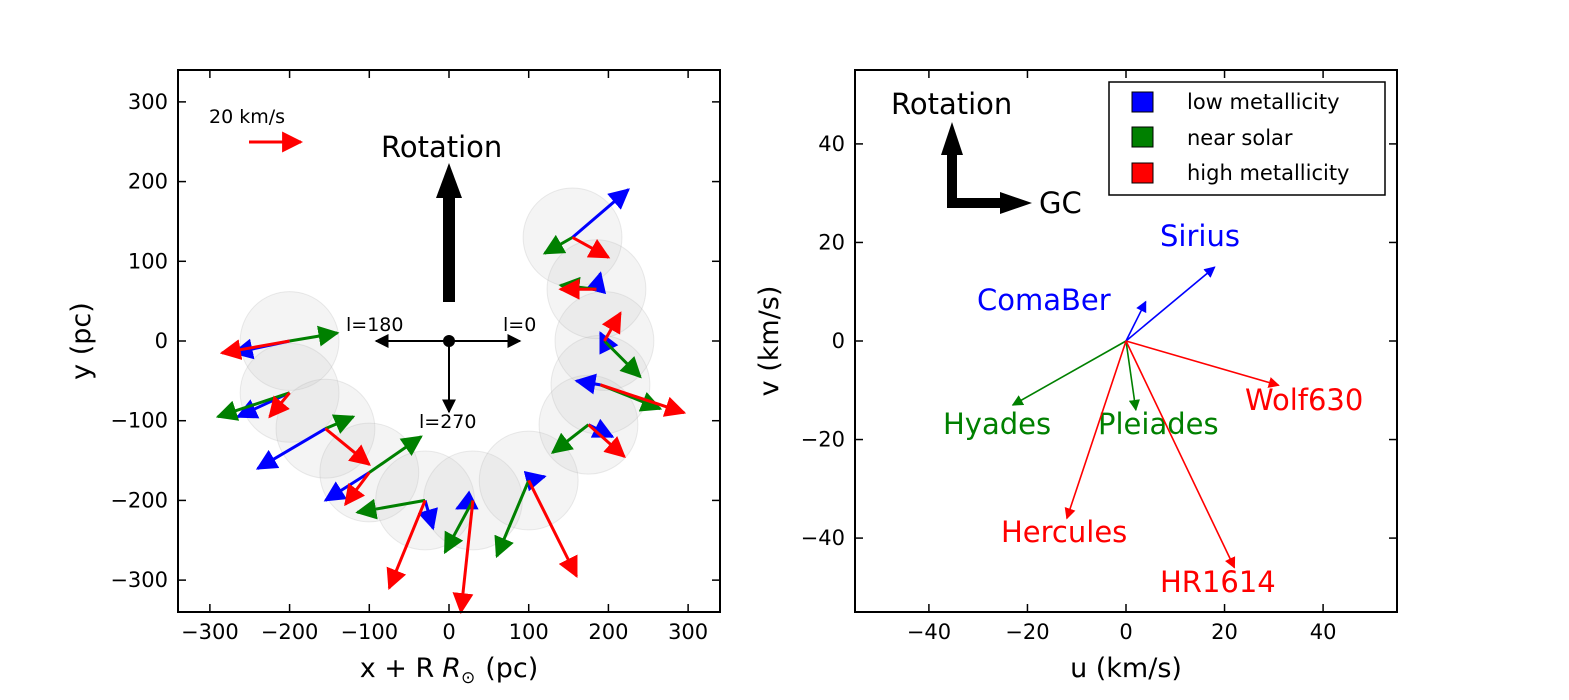  What do you see at coordinates (369, 632) in the screenshot?
I see `x-tick-label: −100` at bounding box center [369, 632].